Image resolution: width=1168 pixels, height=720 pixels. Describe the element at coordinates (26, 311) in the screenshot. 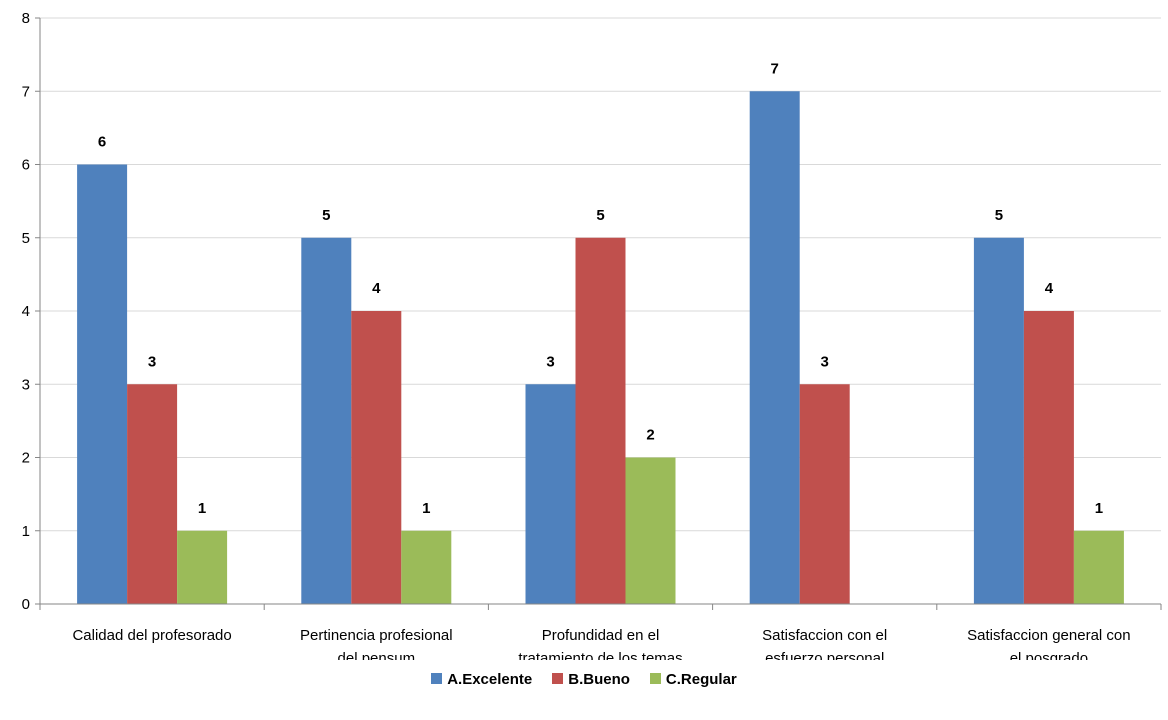

I see `y-tick-label: 4` at that location.